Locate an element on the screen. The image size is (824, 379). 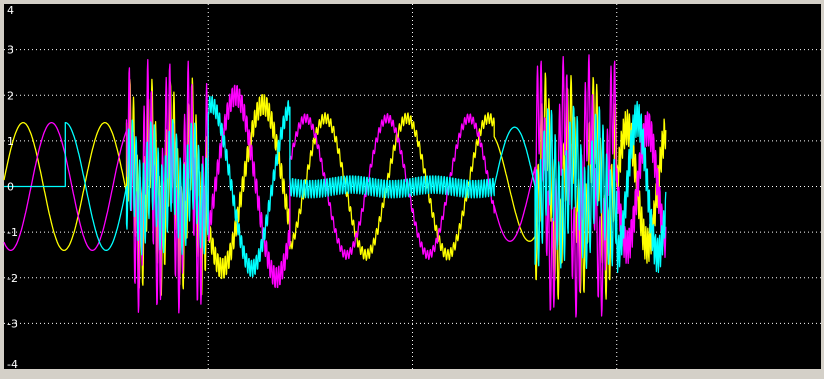
y-tick-label: 2 is located at coordinates (10, 95).